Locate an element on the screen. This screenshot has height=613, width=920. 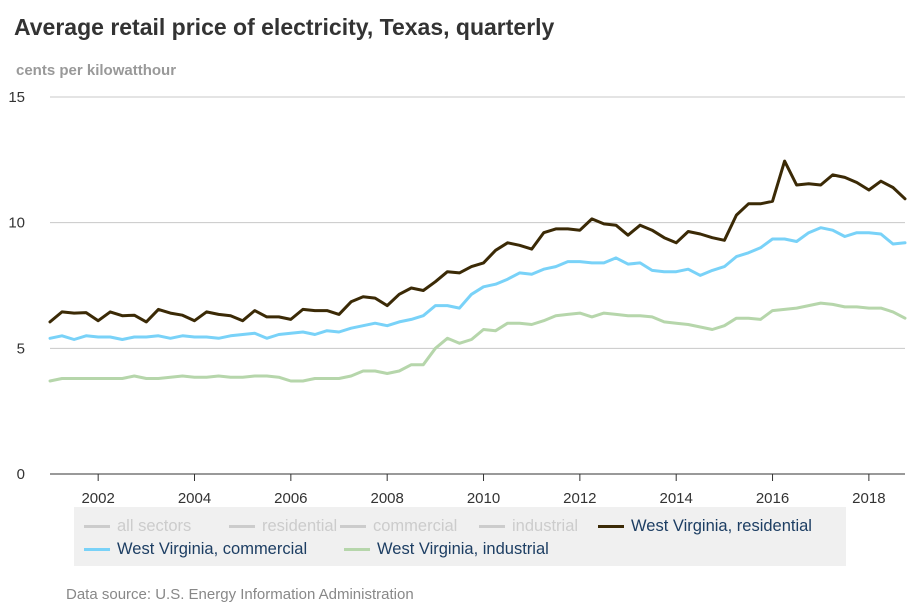
legend-item-all-sectors: all sectors is located at coordinates (137, 526).